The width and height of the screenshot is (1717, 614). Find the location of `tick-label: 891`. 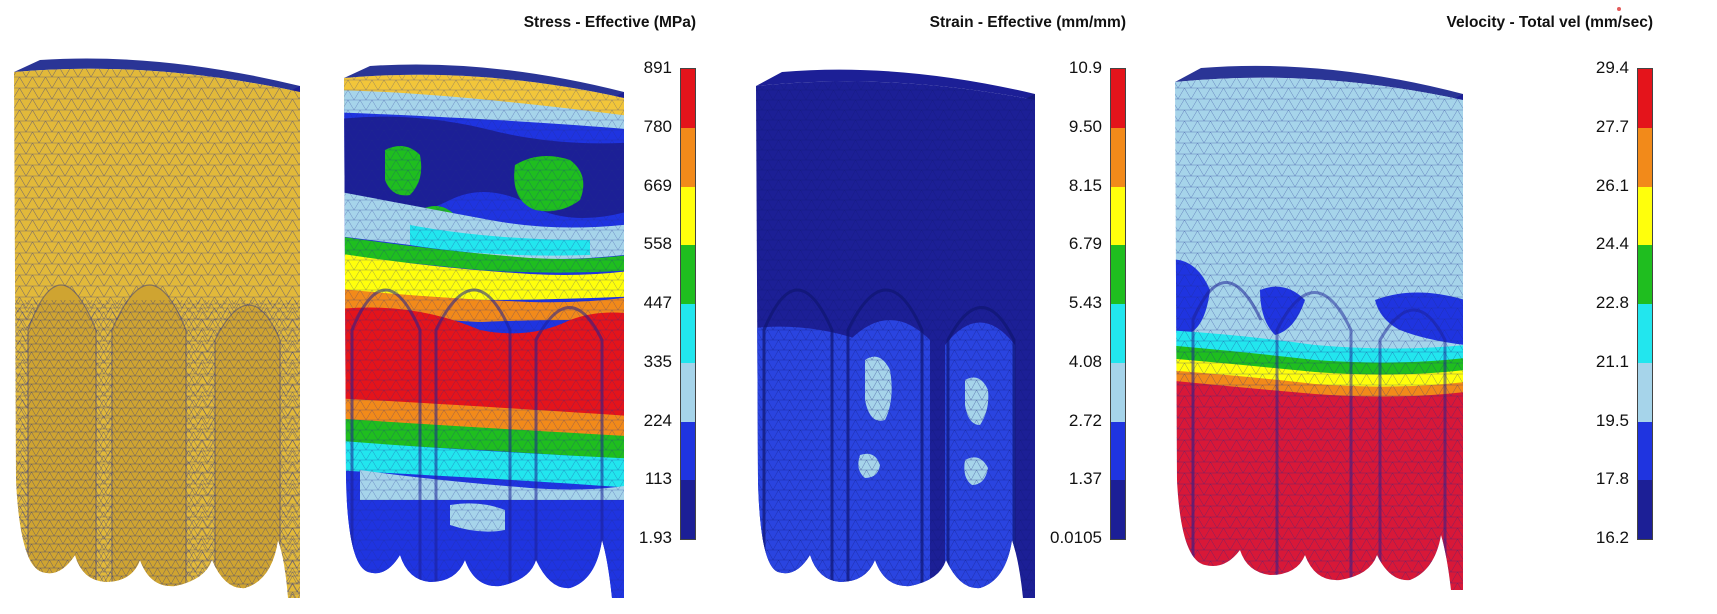

tick-label: 891 is located at coordinates (657, 67).